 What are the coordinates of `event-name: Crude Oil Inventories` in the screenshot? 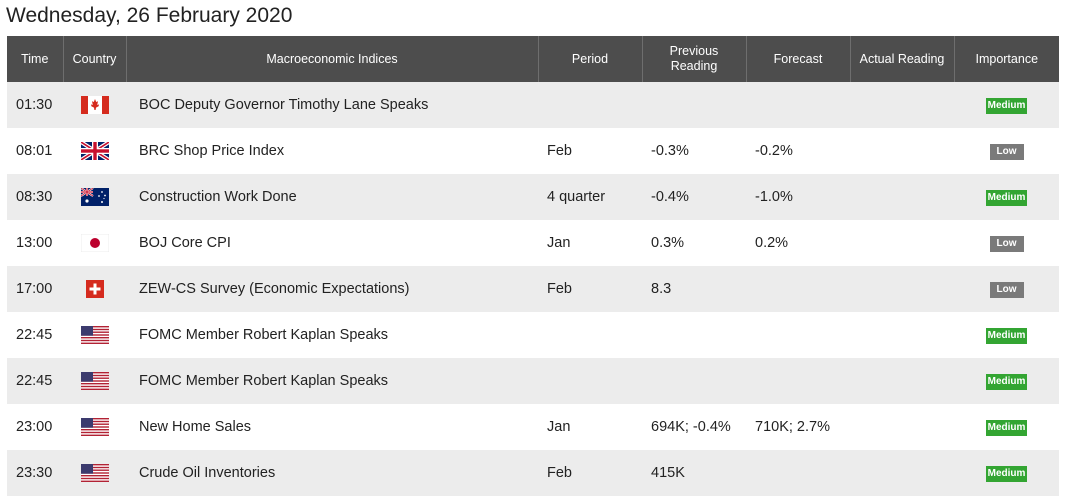 It's located at (332, 473).